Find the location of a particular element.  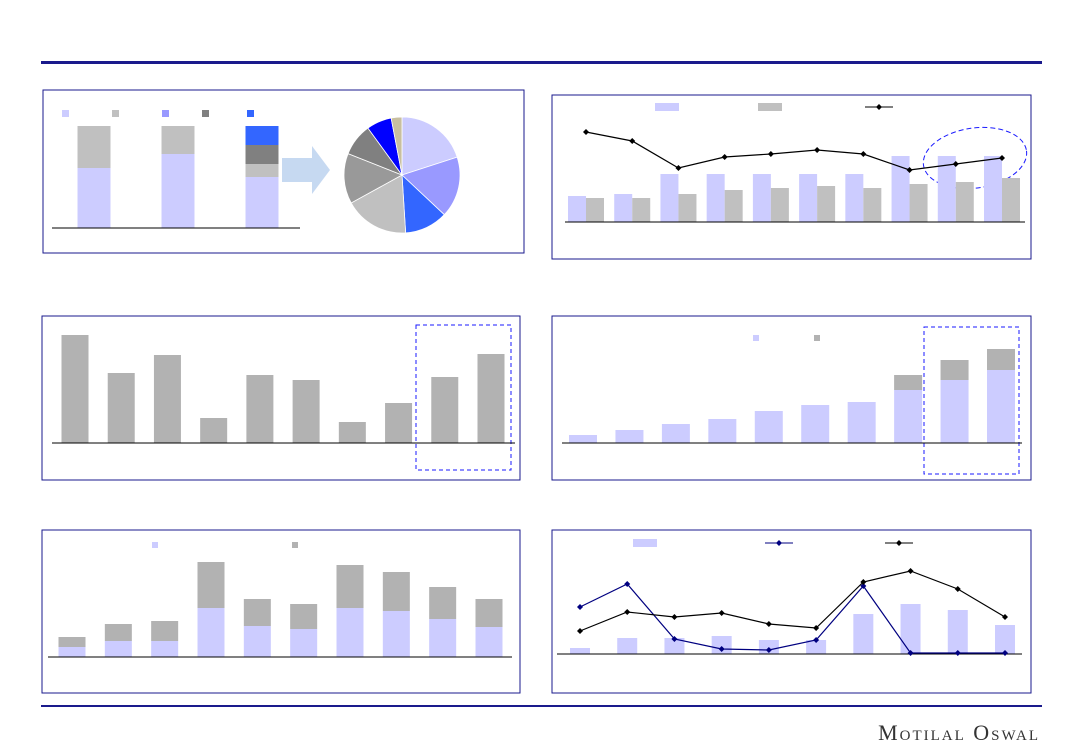

panel is located at coordinates (791, 177).